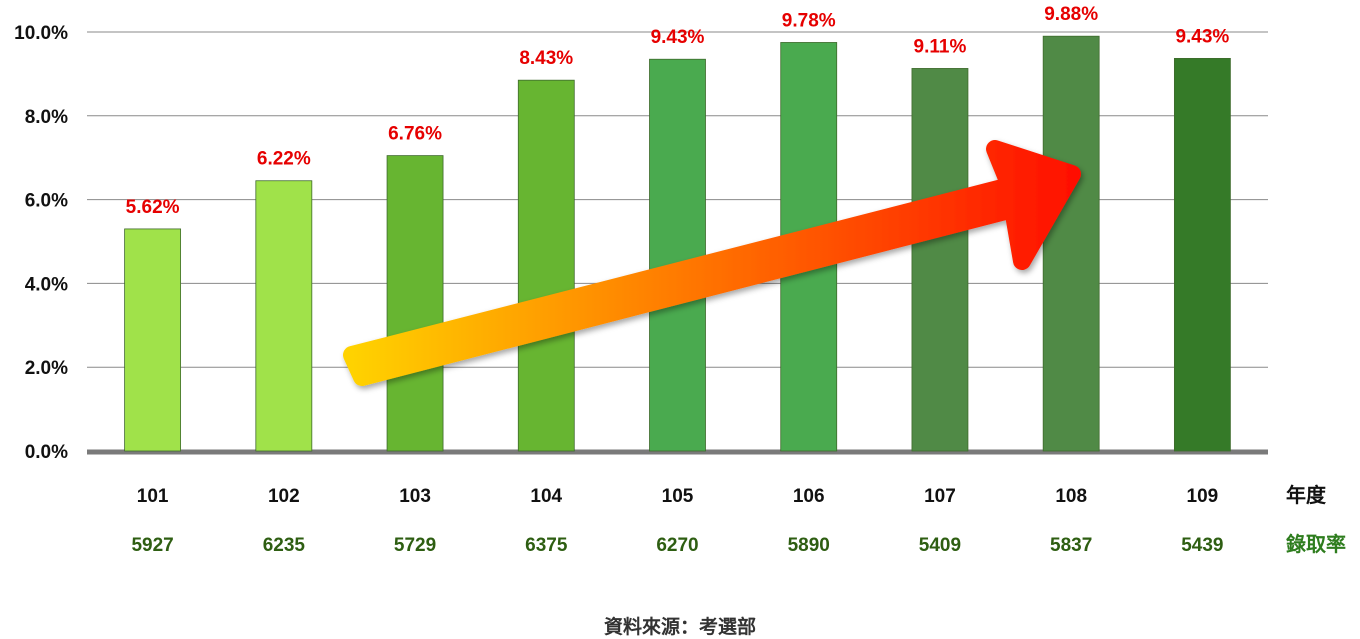 Image resolution: width=1360 pixels, height=639 pixels. Describe the element at coordinates (546, 58) in the screenshot. I see `data-label-104: 8.43%` at that location.